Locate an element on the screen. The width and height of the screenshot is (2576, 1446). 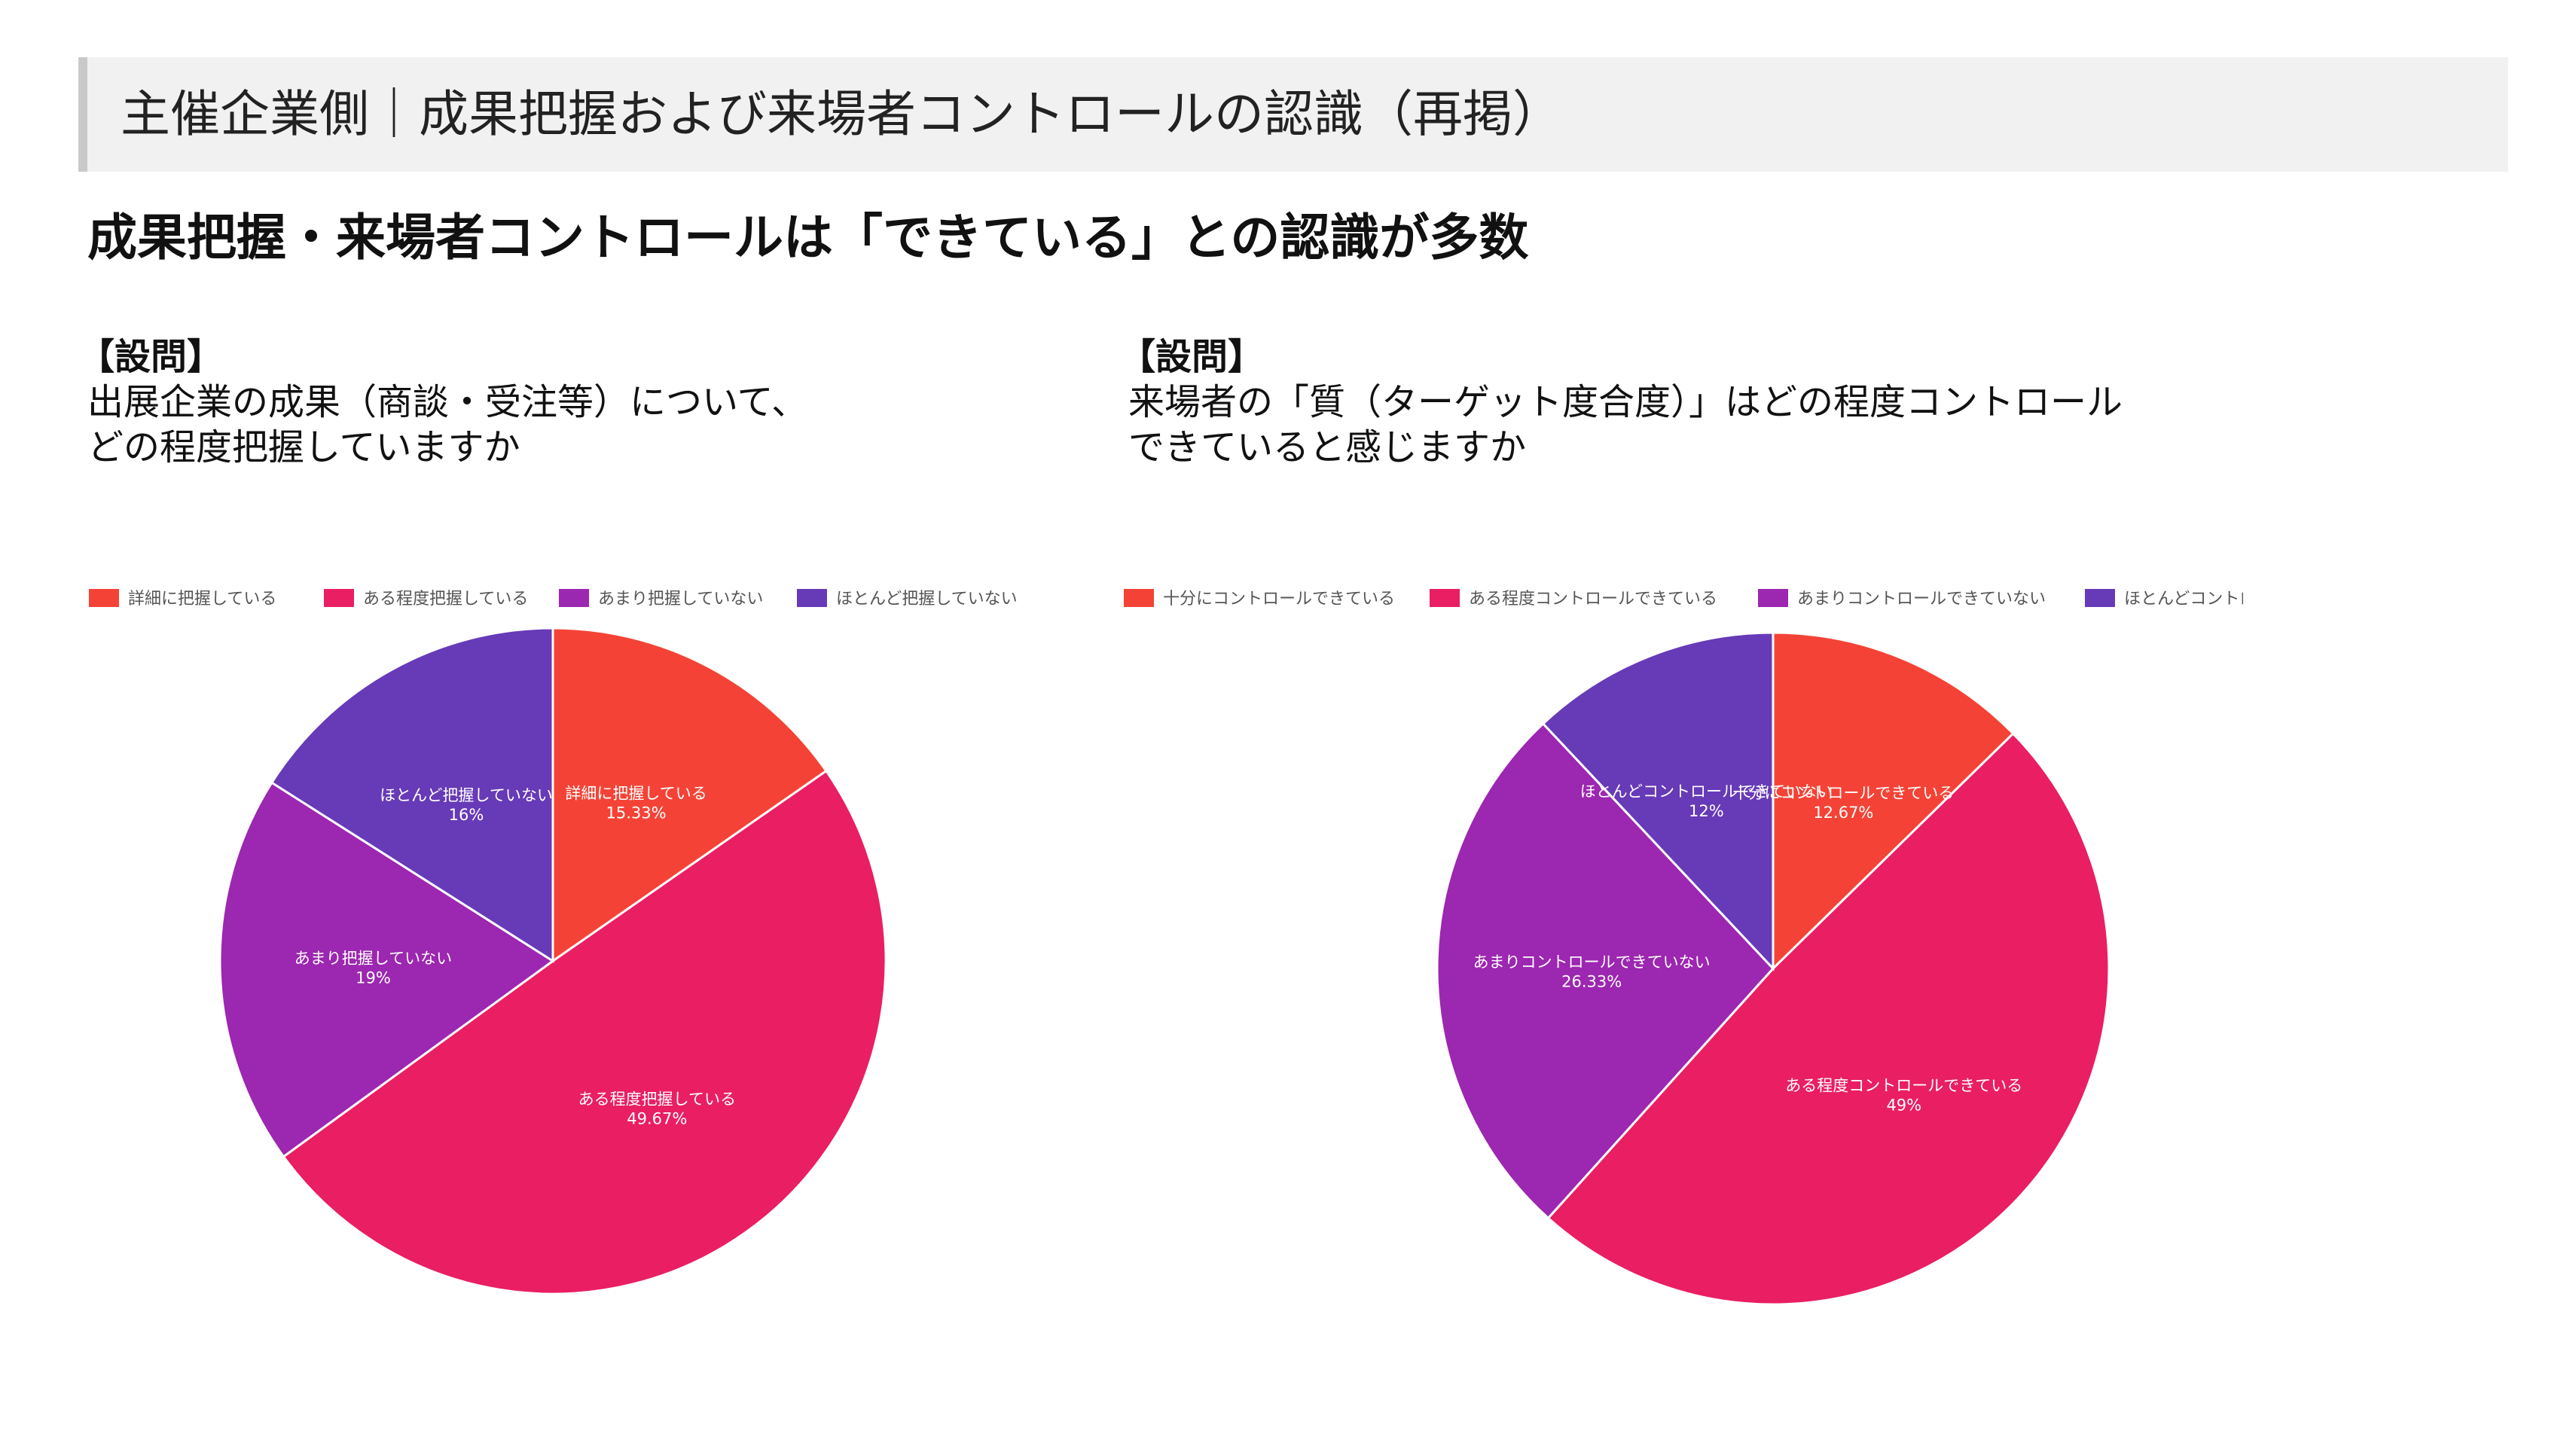
legend-label: ほとんど把握していない is located at coordinates (927, 599).